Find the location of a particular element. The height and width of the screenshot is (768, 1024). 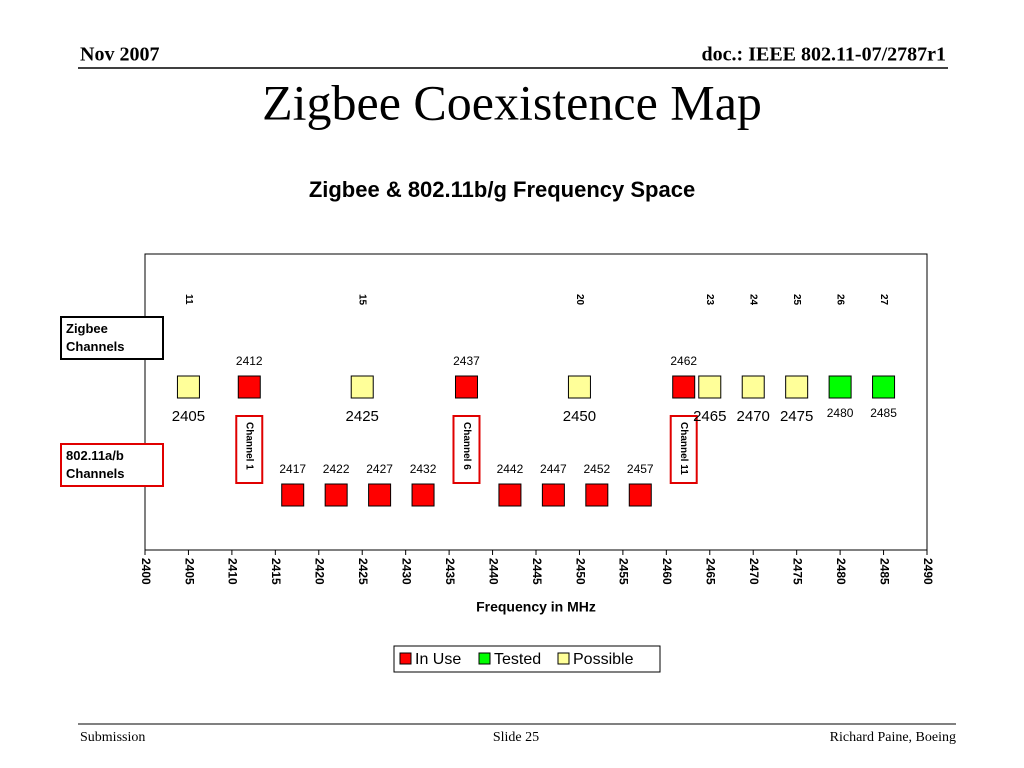

x-axis-label: Frequency in MHz is located at coordinates (536, 607).